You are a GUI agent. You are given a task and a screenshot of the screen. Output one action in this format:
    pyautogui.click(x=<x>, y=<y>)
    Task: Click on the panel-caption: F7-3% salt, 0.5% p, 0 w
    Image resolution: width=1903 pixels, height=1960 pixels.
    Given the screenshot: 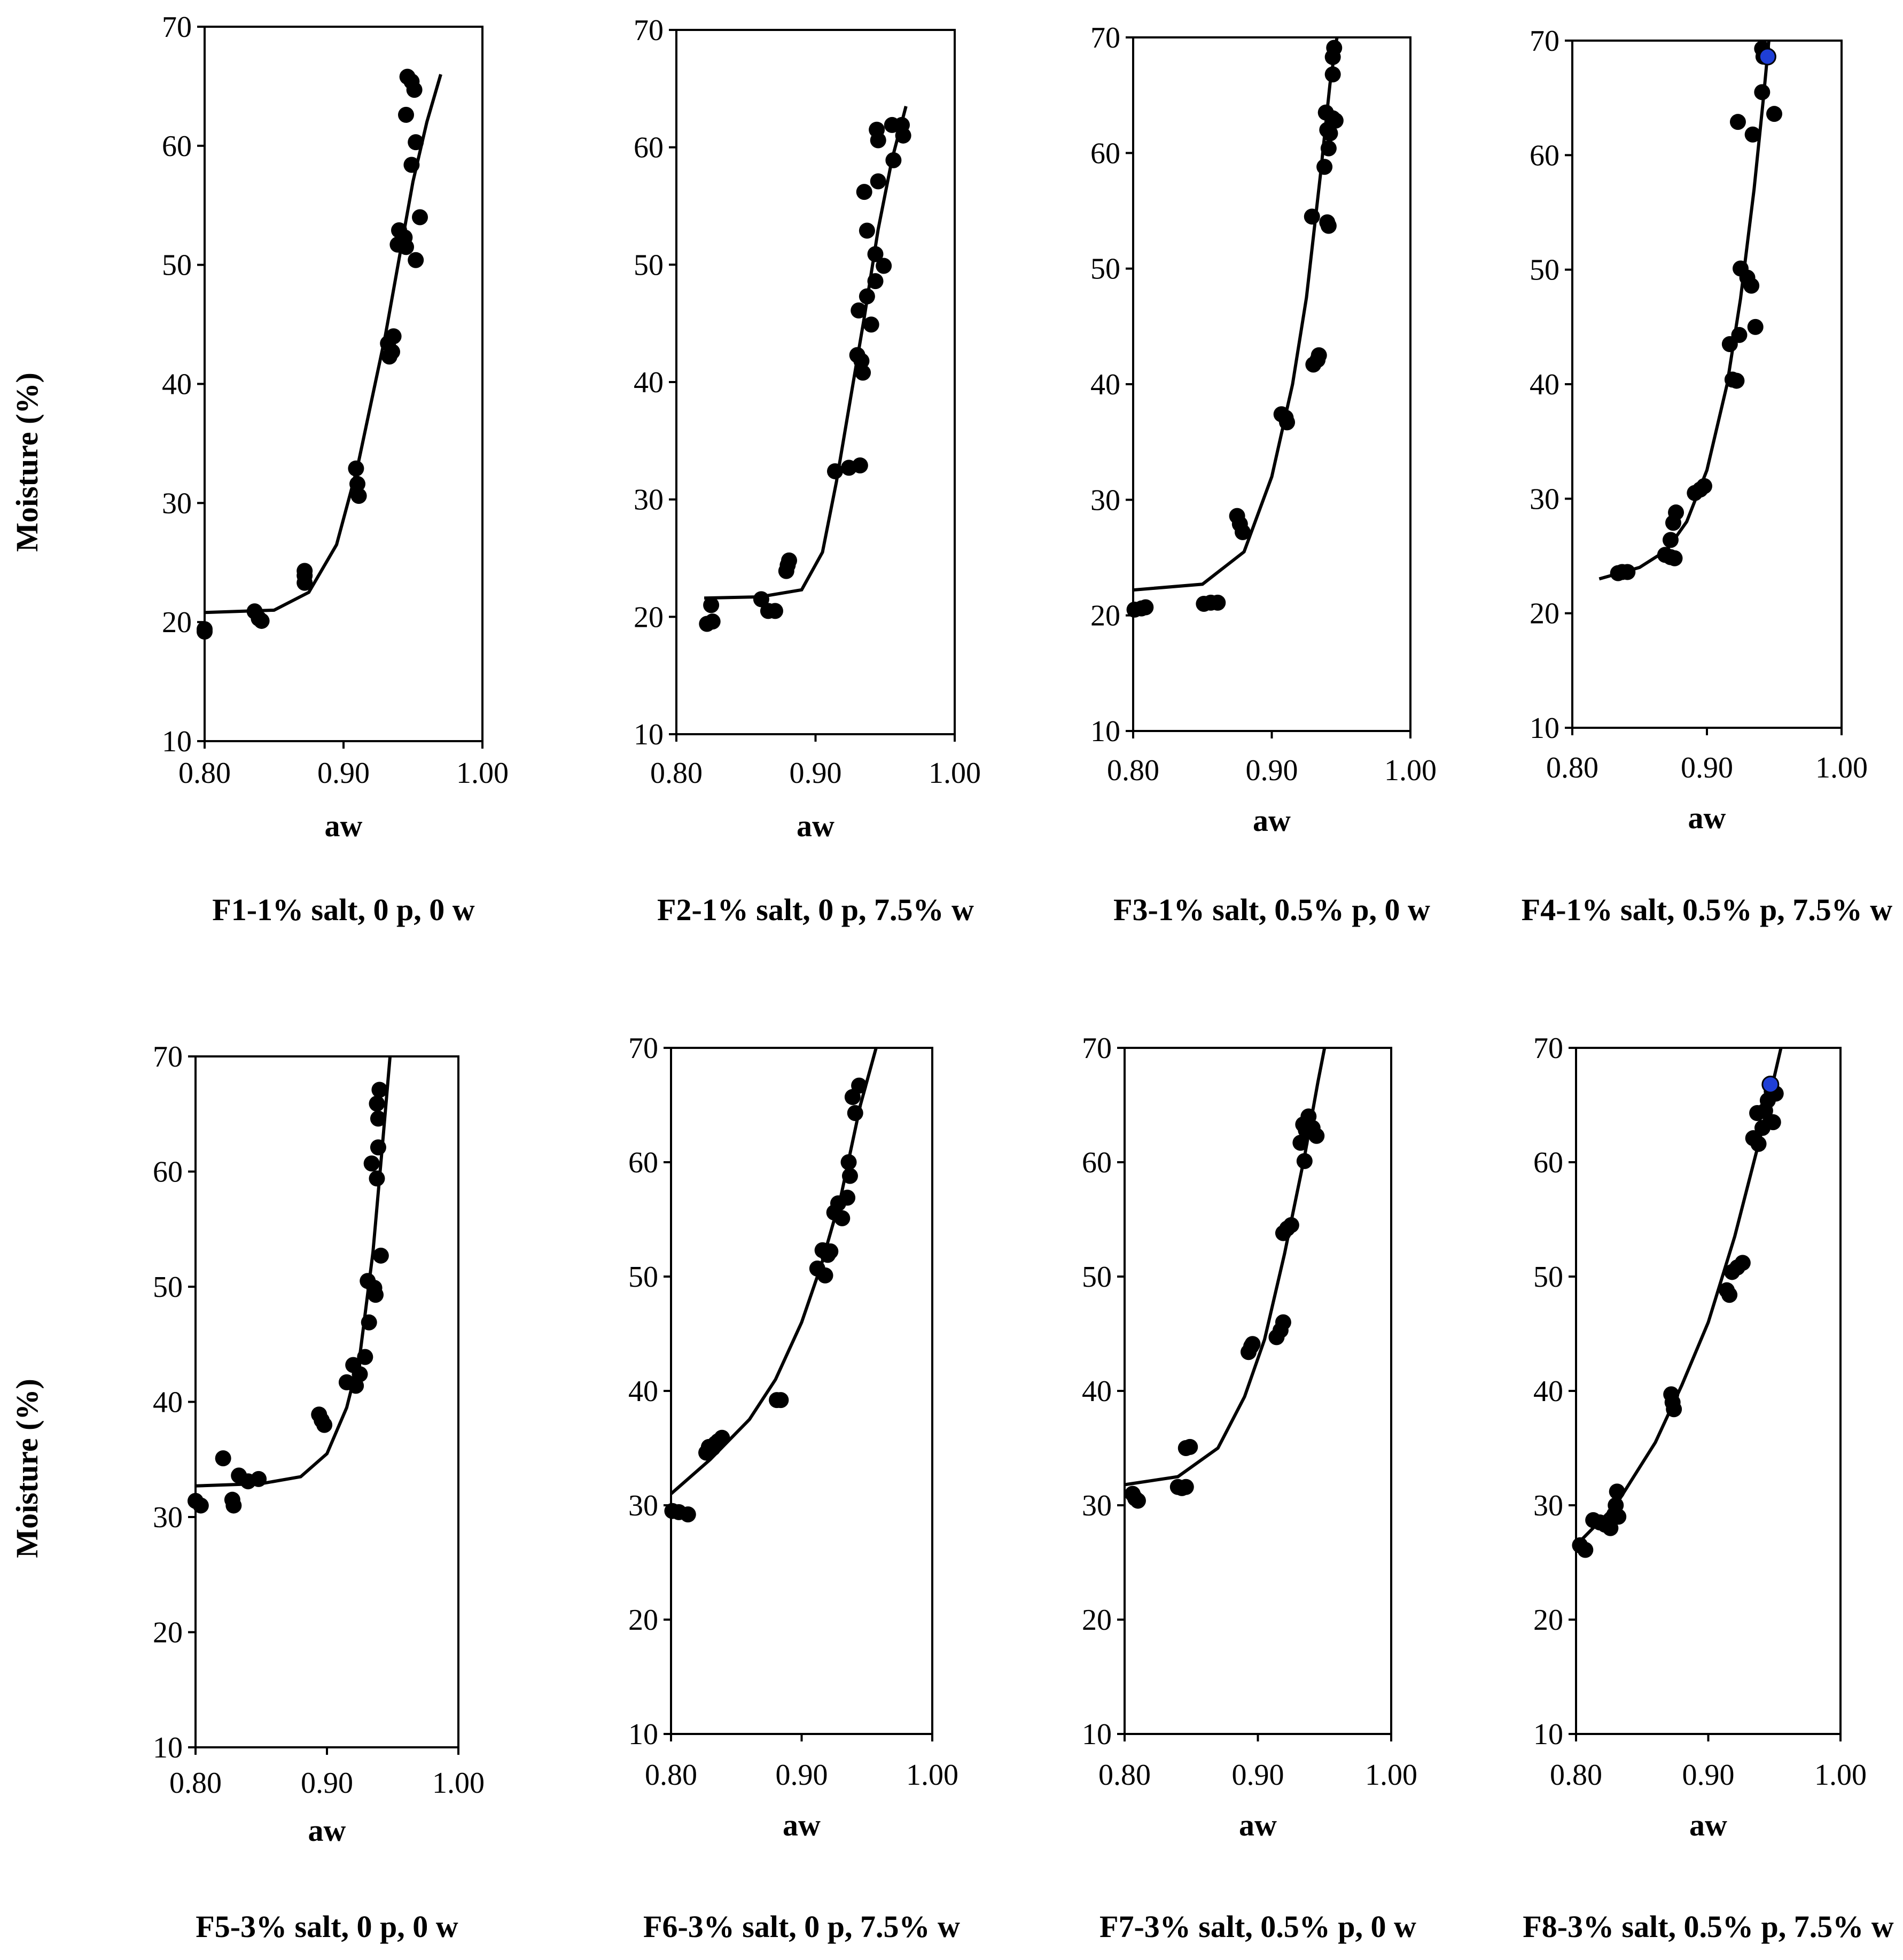 What is the action you would take?
    pyautogui.click(x=1257, y=1926)
    